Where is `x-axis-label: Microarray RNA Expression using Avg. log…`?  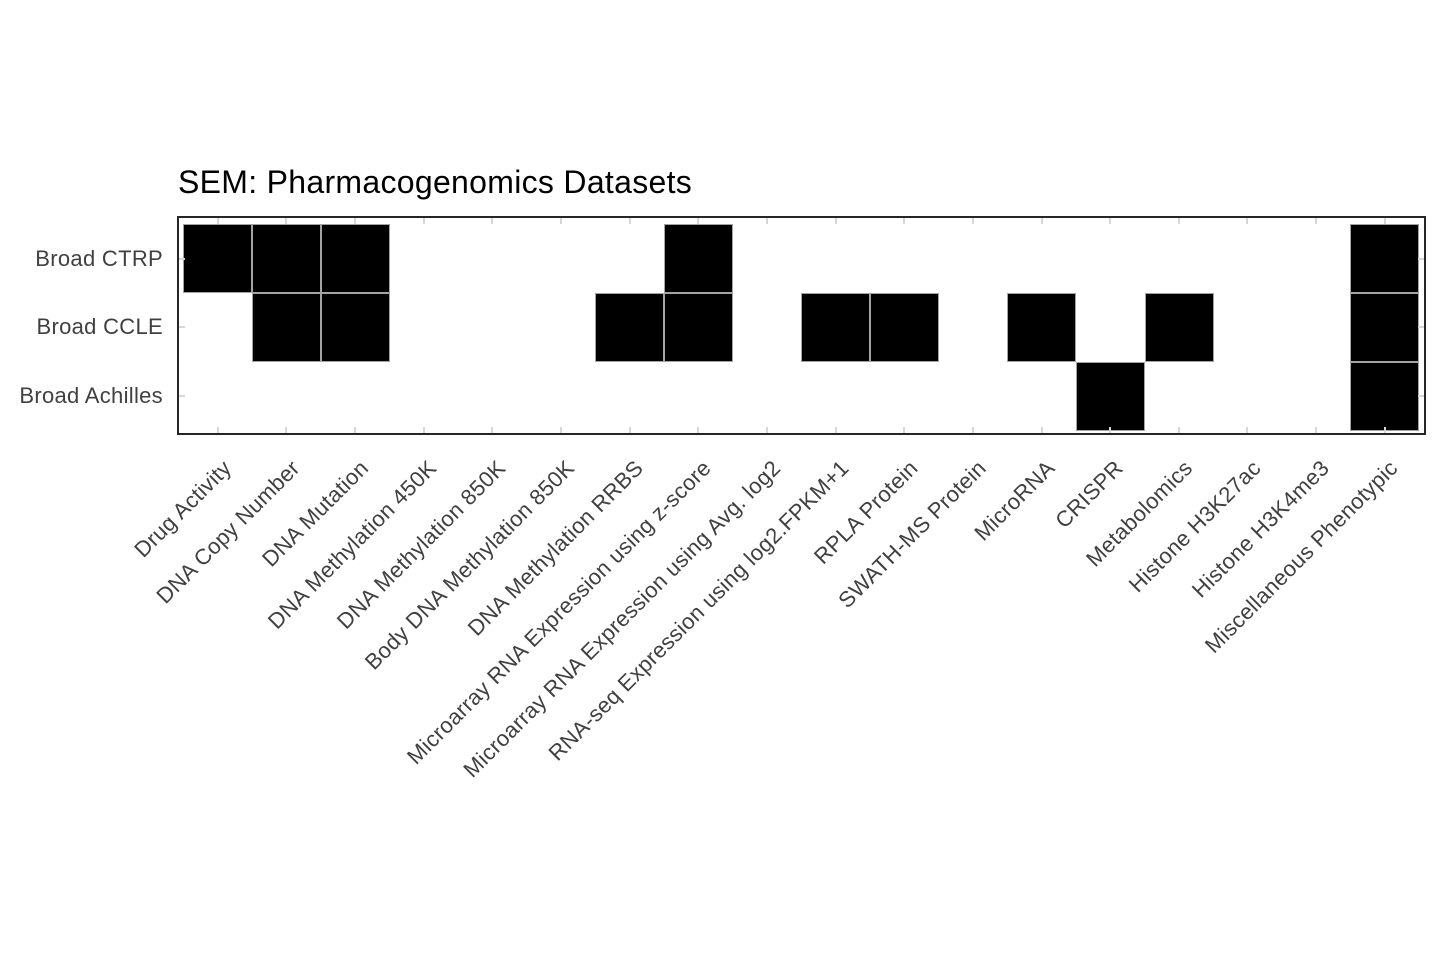
x-axis-label: Microarray RNA Expression using Avg. log… is located at coordinates (621, 619).